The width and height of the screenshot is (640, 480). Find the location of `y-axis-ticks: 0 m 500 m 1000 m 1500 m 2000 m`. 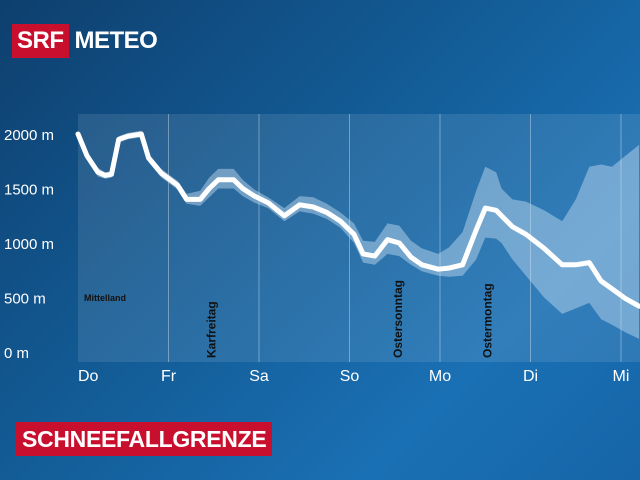

y-axis-ticks: 0 m 500 m 1000 m 1500 m 2000 m is located at coordinates (29, 244).